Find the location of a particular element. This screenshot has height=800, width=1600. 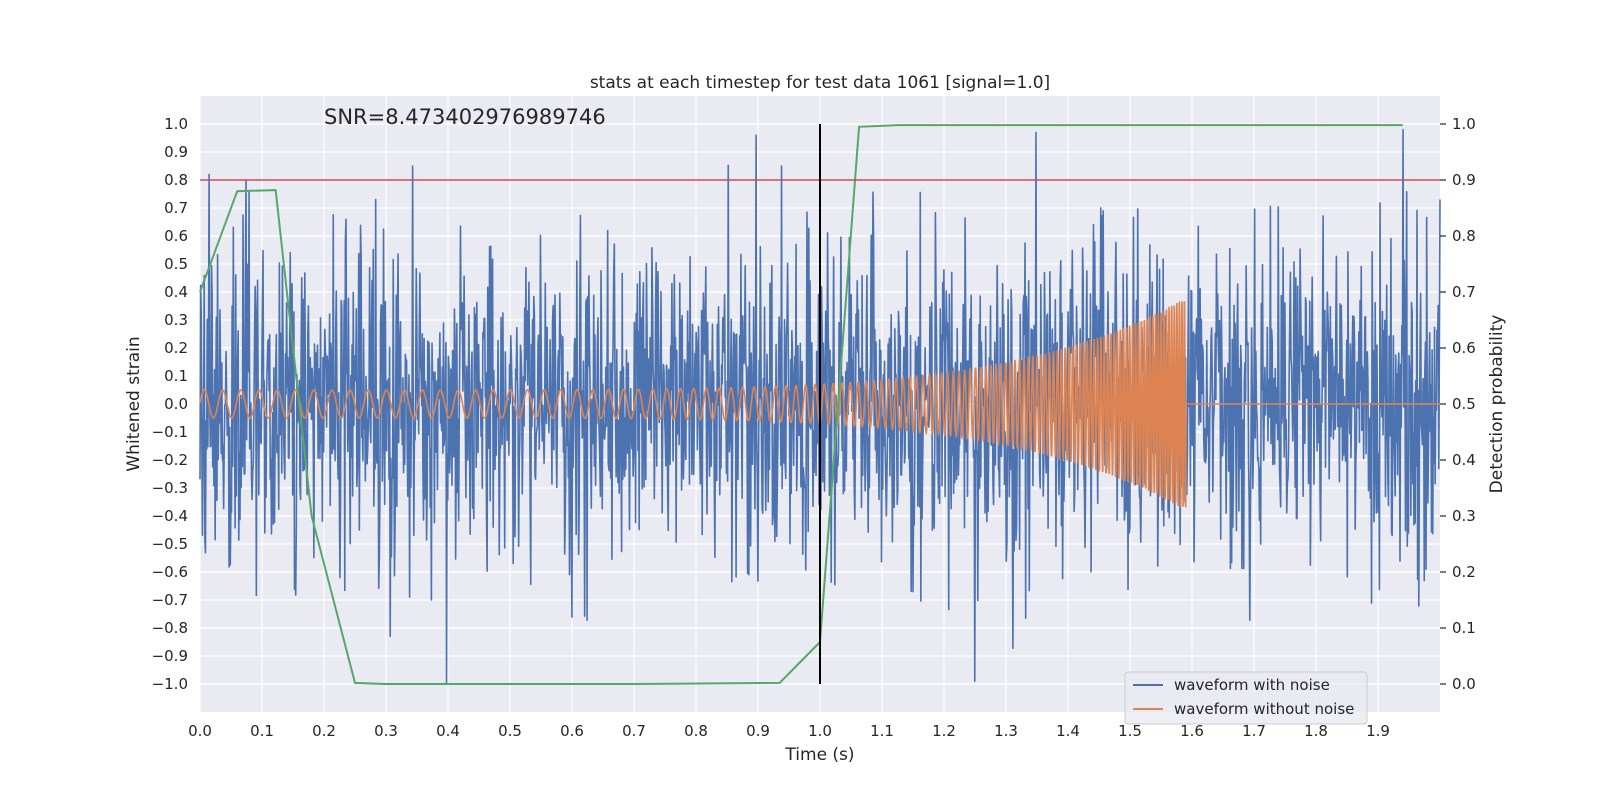

y-tick-label-left: −0.6 is located at coordinates (170, 572).